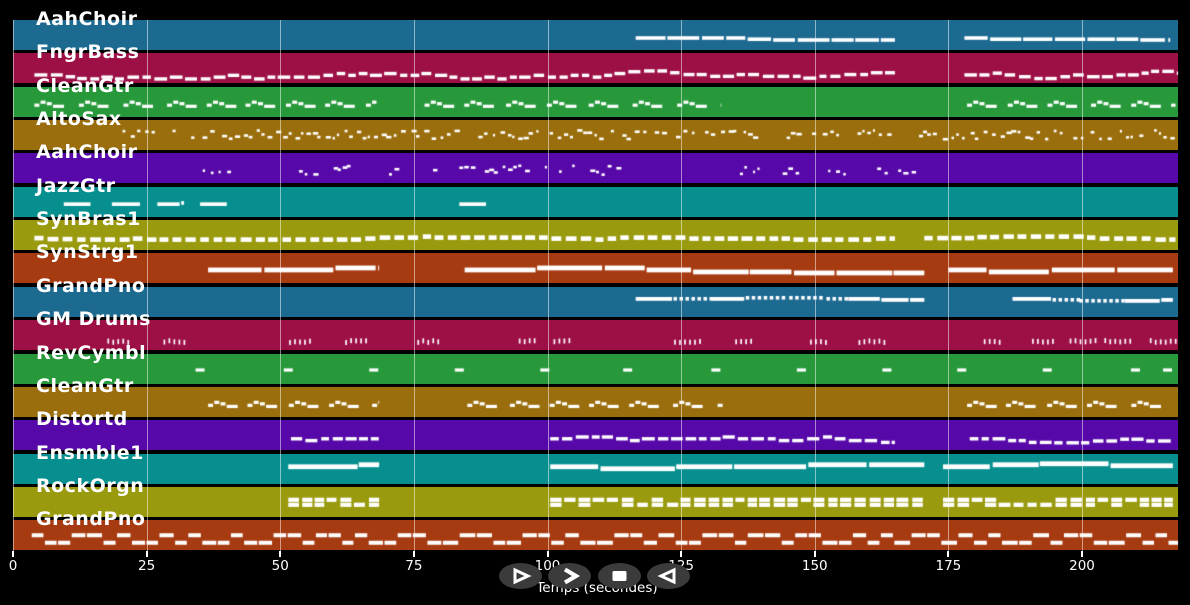 This screenshot has width=1190, height=605. I want to click on track-label: Ensmble1, so click(90, 452).